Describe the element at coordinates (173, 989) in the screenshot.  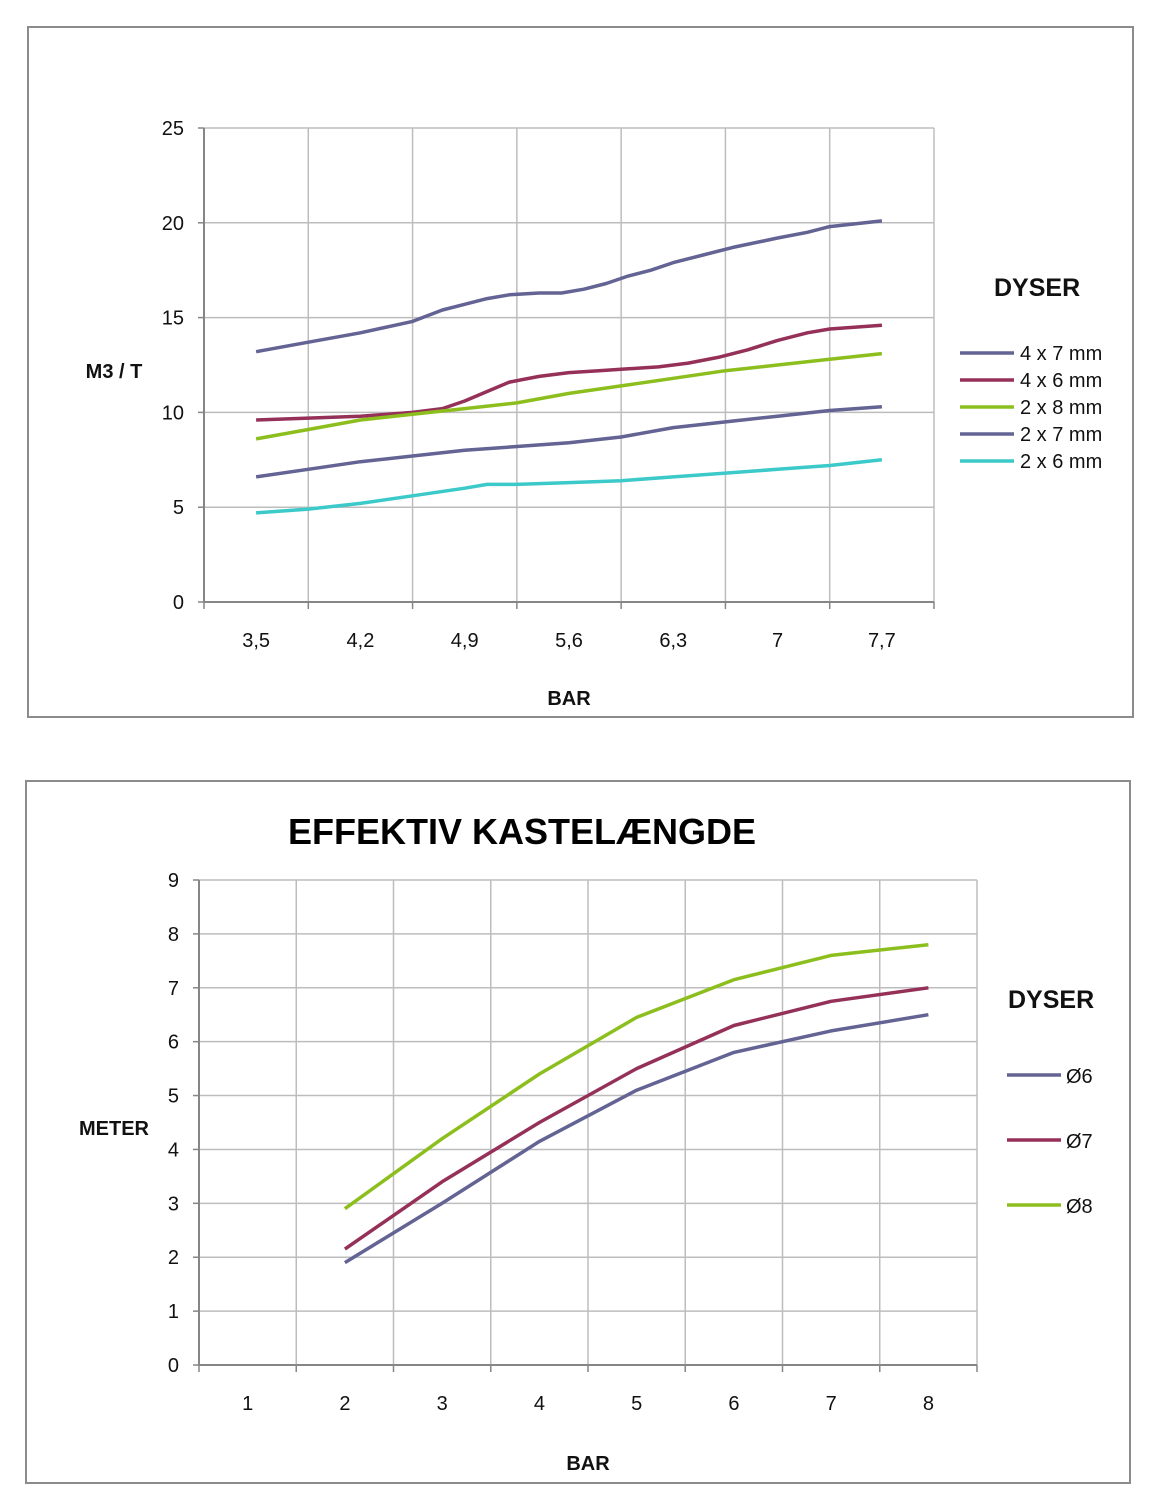
I see `y-tick-label: 7` at that location.